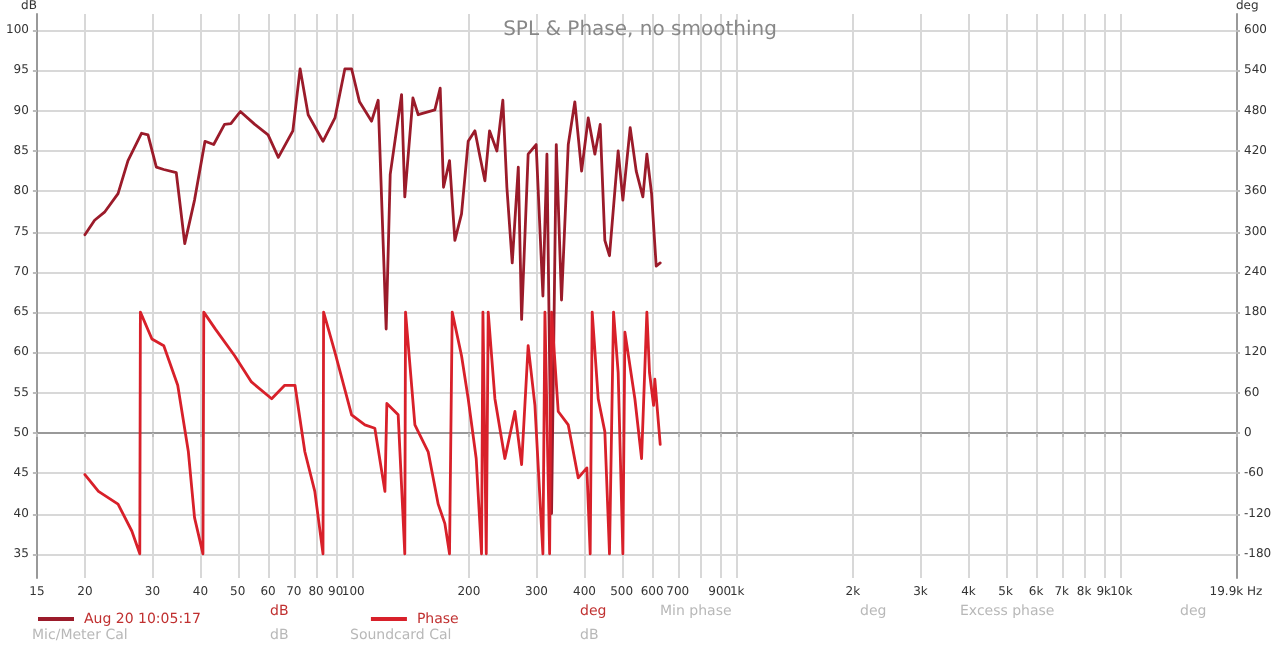 Image resolution: width=1280 pixels, height=654 pixels. What do you see at coordinates (640, 30) in the screenshot?
I see `chart-title: SPL & Phase, no smoothing` at bounding box center [640, 30].